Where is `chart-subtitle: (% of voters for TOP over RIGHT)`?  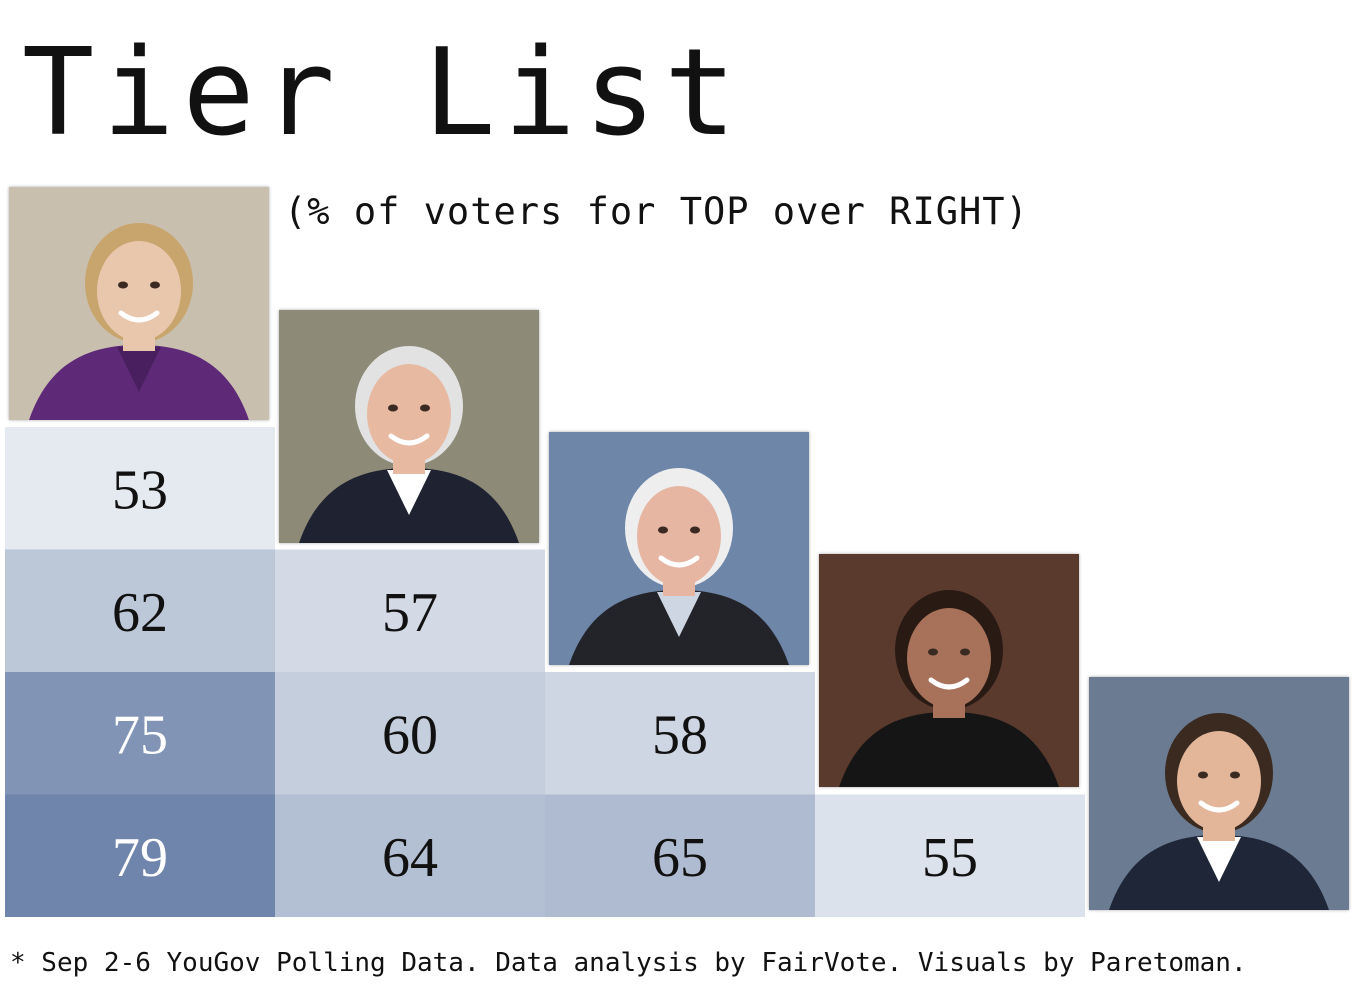 chart-subtitle: (% of voters for TOP over RIGHT) is located at coordinates (656, 211).